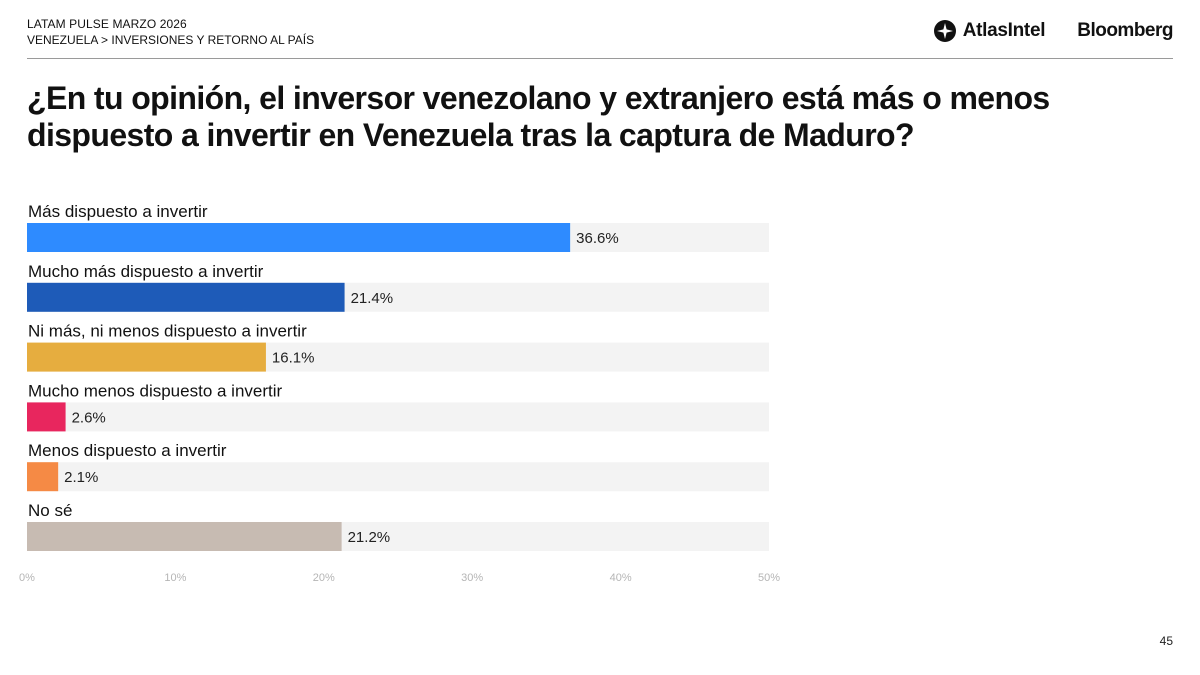 This screenshot has width=1200, height=675. I want to click on x-tick-label: 30%, so click(472, 578).